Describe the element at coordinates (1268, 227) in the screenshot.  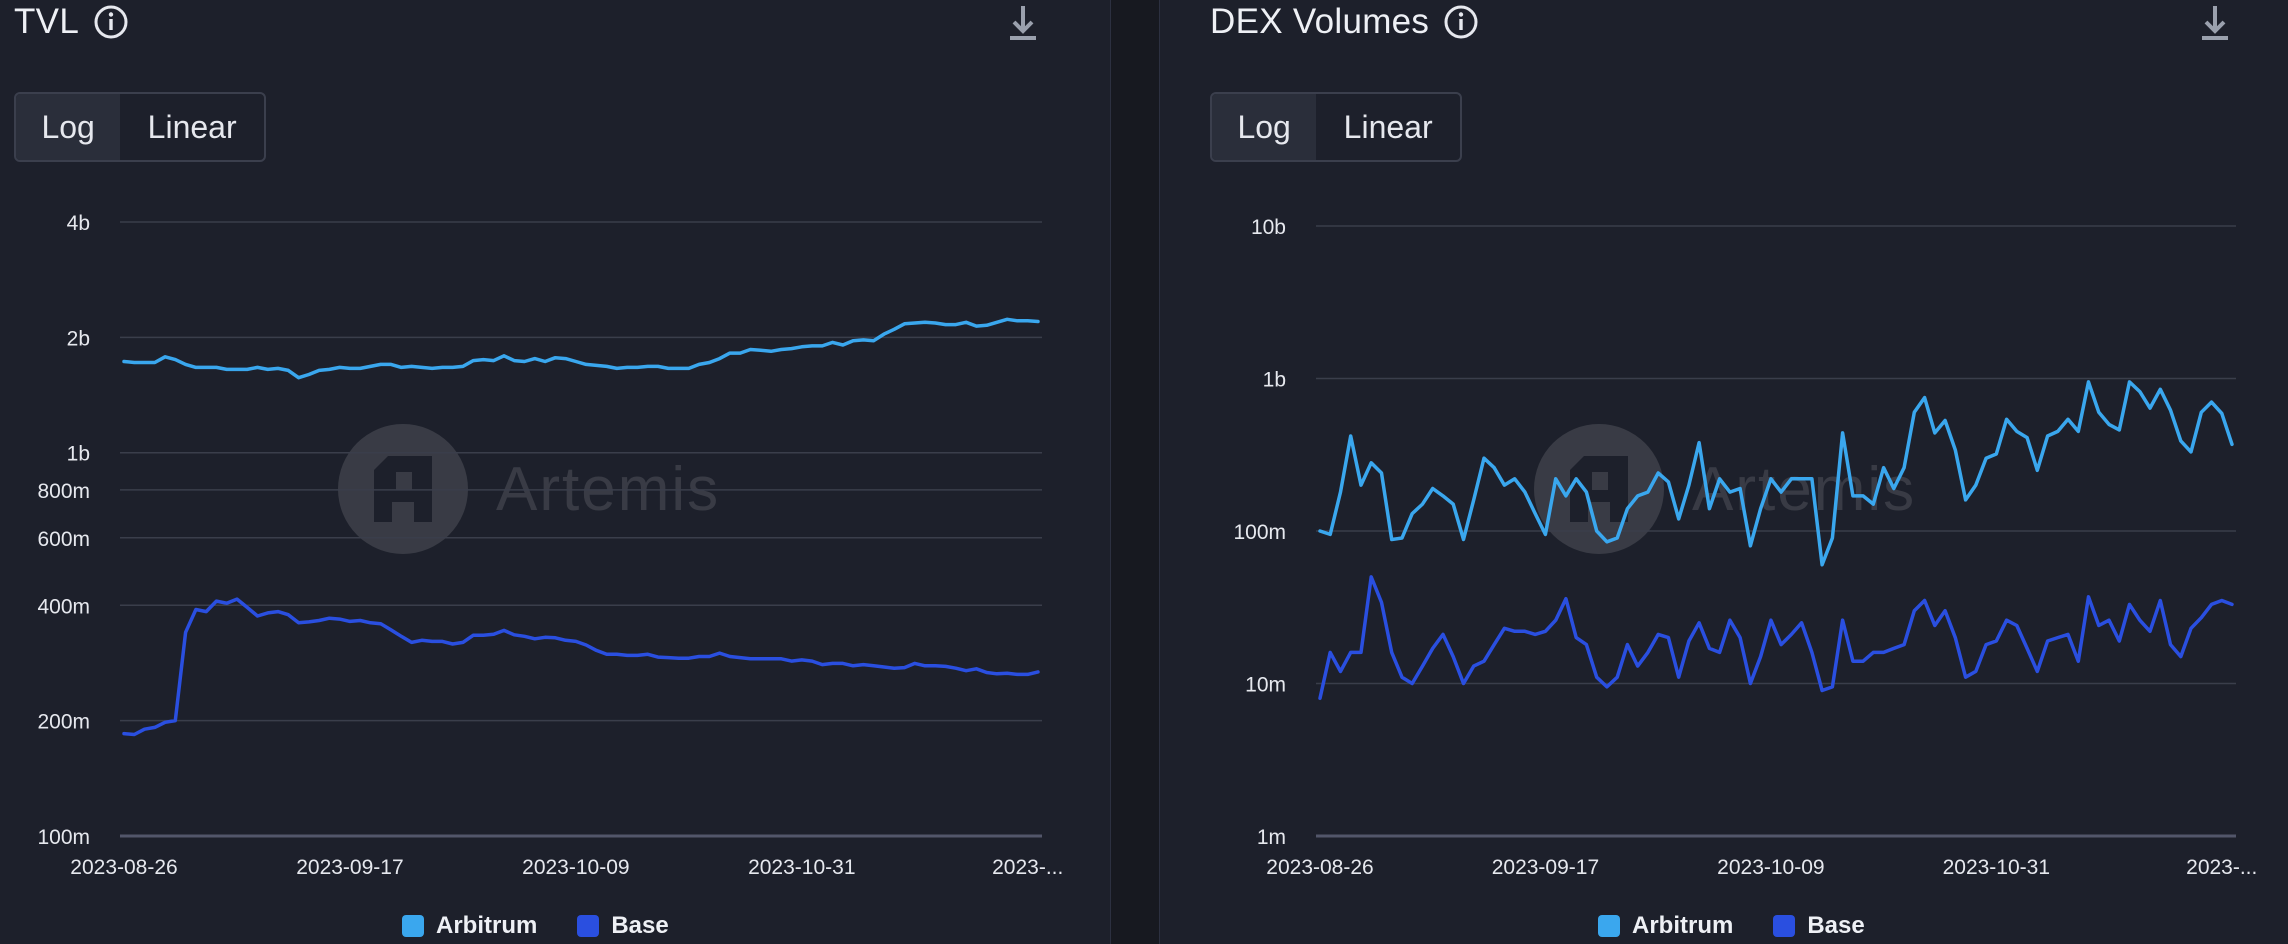
I see `y-tick-label: 10b` at that location.